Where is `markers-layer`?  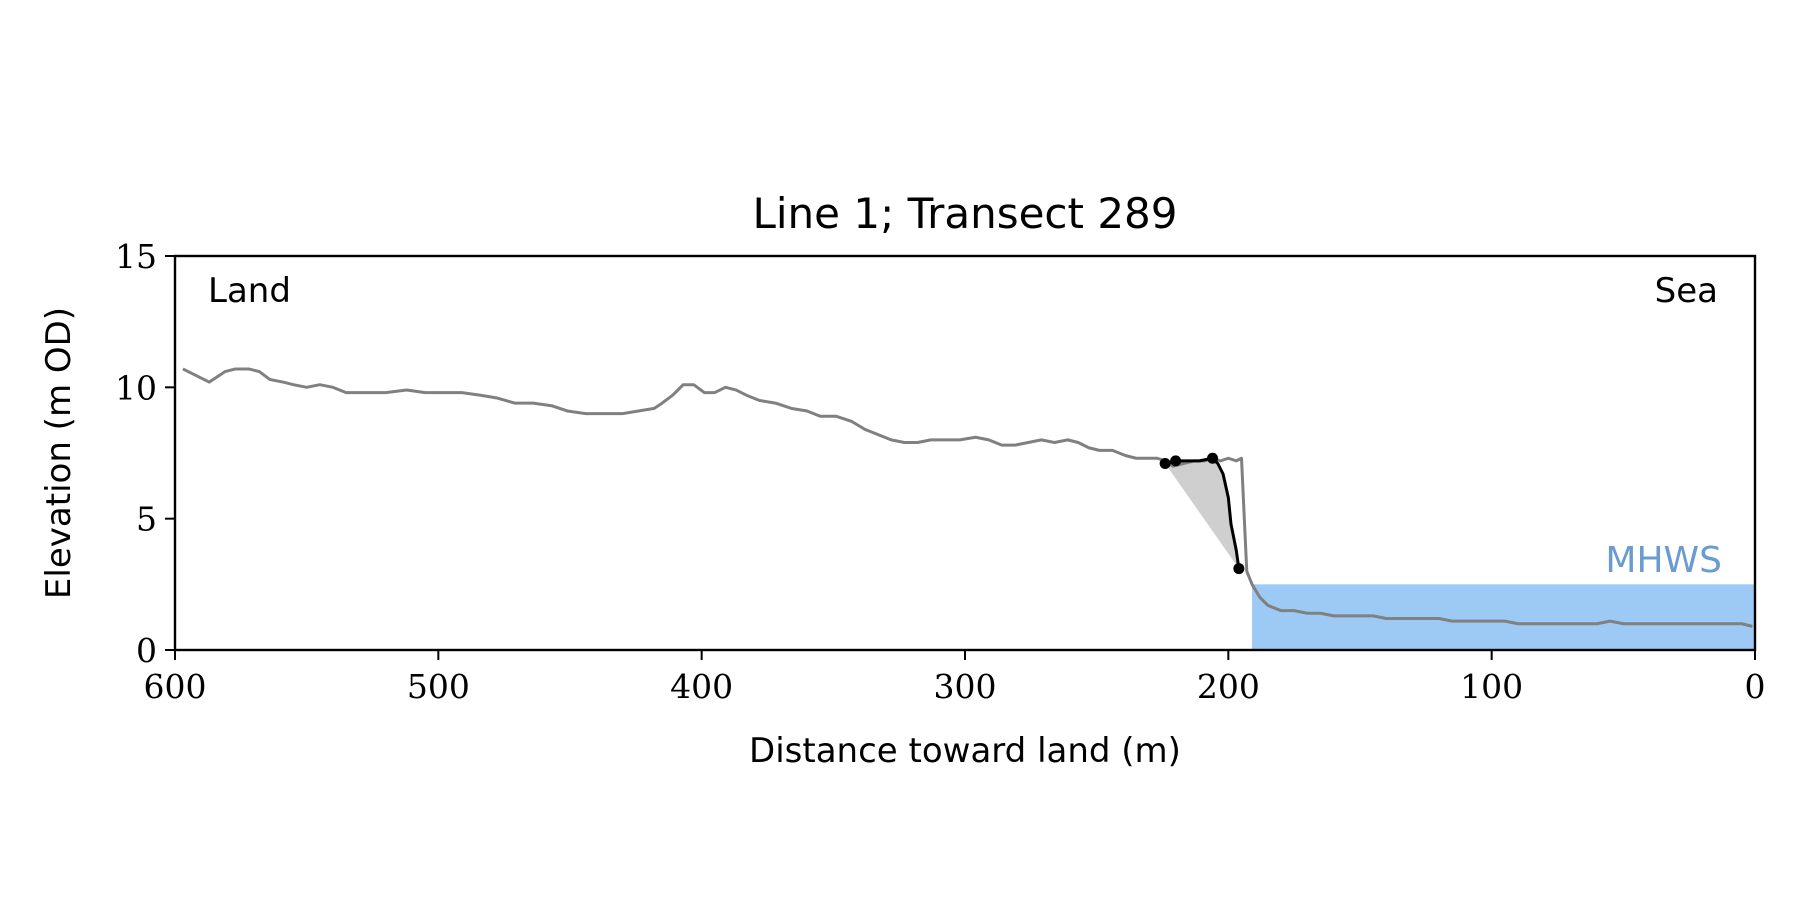 markers-layer is located at coordinates (1202, 513).